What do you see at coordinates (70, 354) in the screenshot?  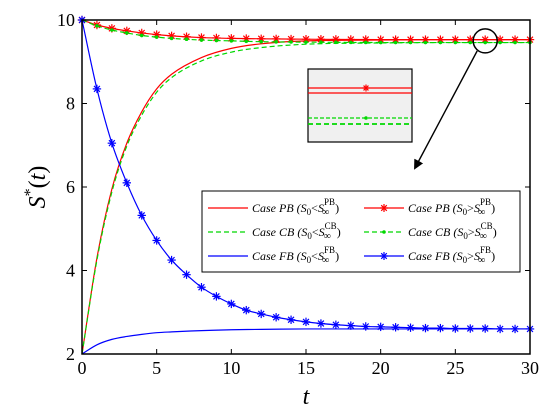 I see `y-tick-label: 2` at bounding box center [70, 354].